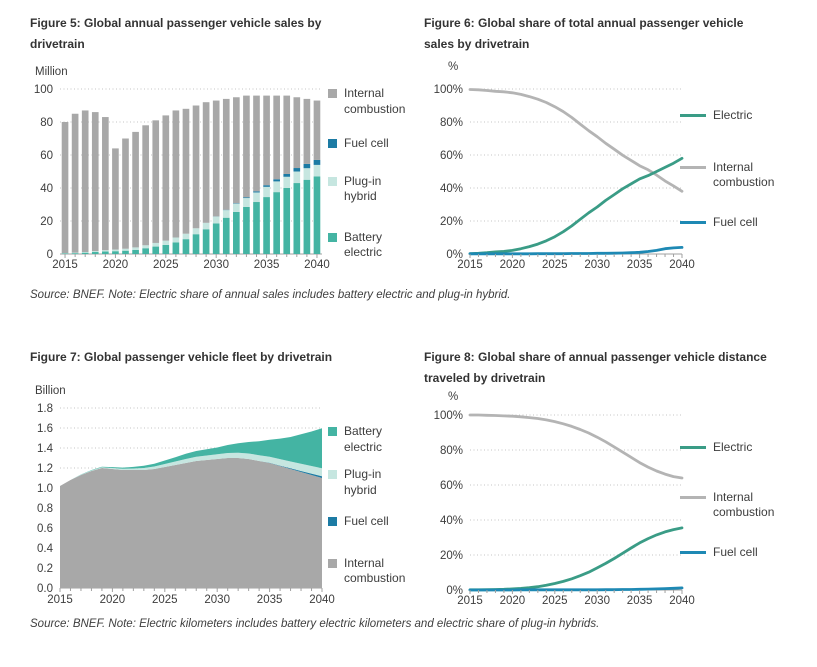 The width and height of the screenshot is (817, 667). I want to click on y-tick-label: 1.0, so click(45, 489).